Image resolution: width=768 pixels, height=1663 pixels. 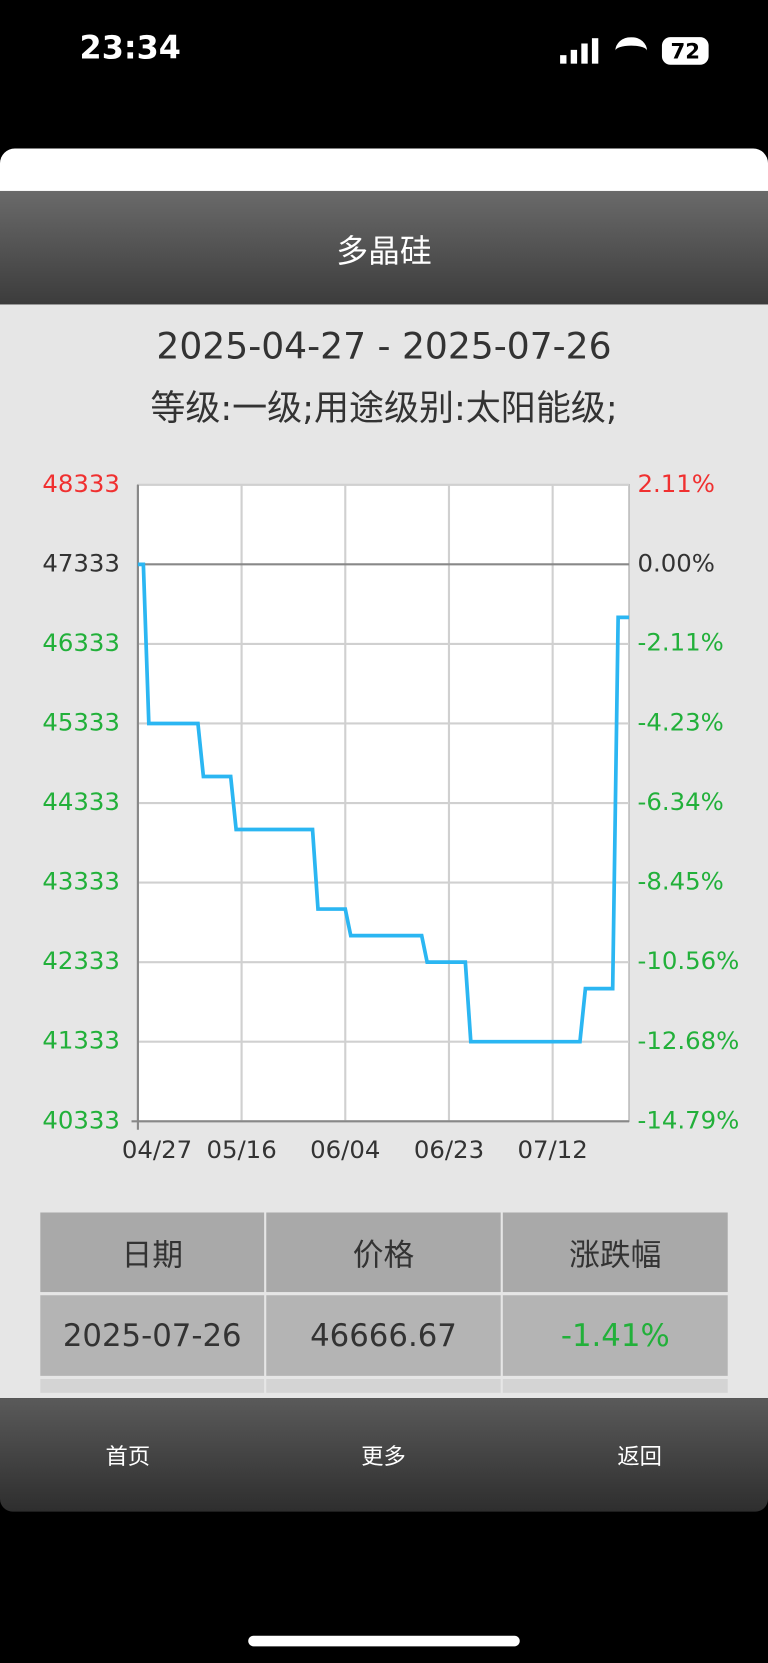 What do you see at coordinates (241, 1149) in the screenshot?
I see `x-tick-label: 05/16` at bounding box center [241, 1149].